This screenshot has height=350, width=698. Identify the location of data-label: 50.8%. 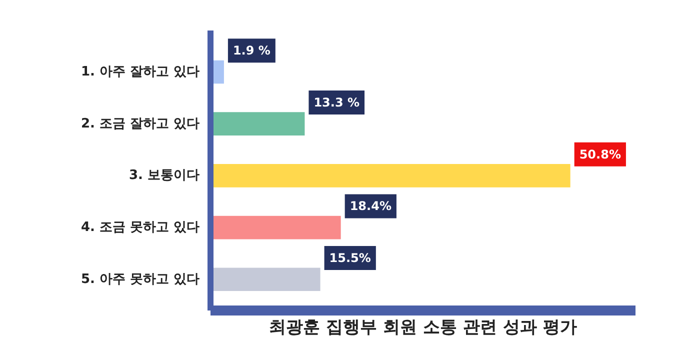
(600, 154).